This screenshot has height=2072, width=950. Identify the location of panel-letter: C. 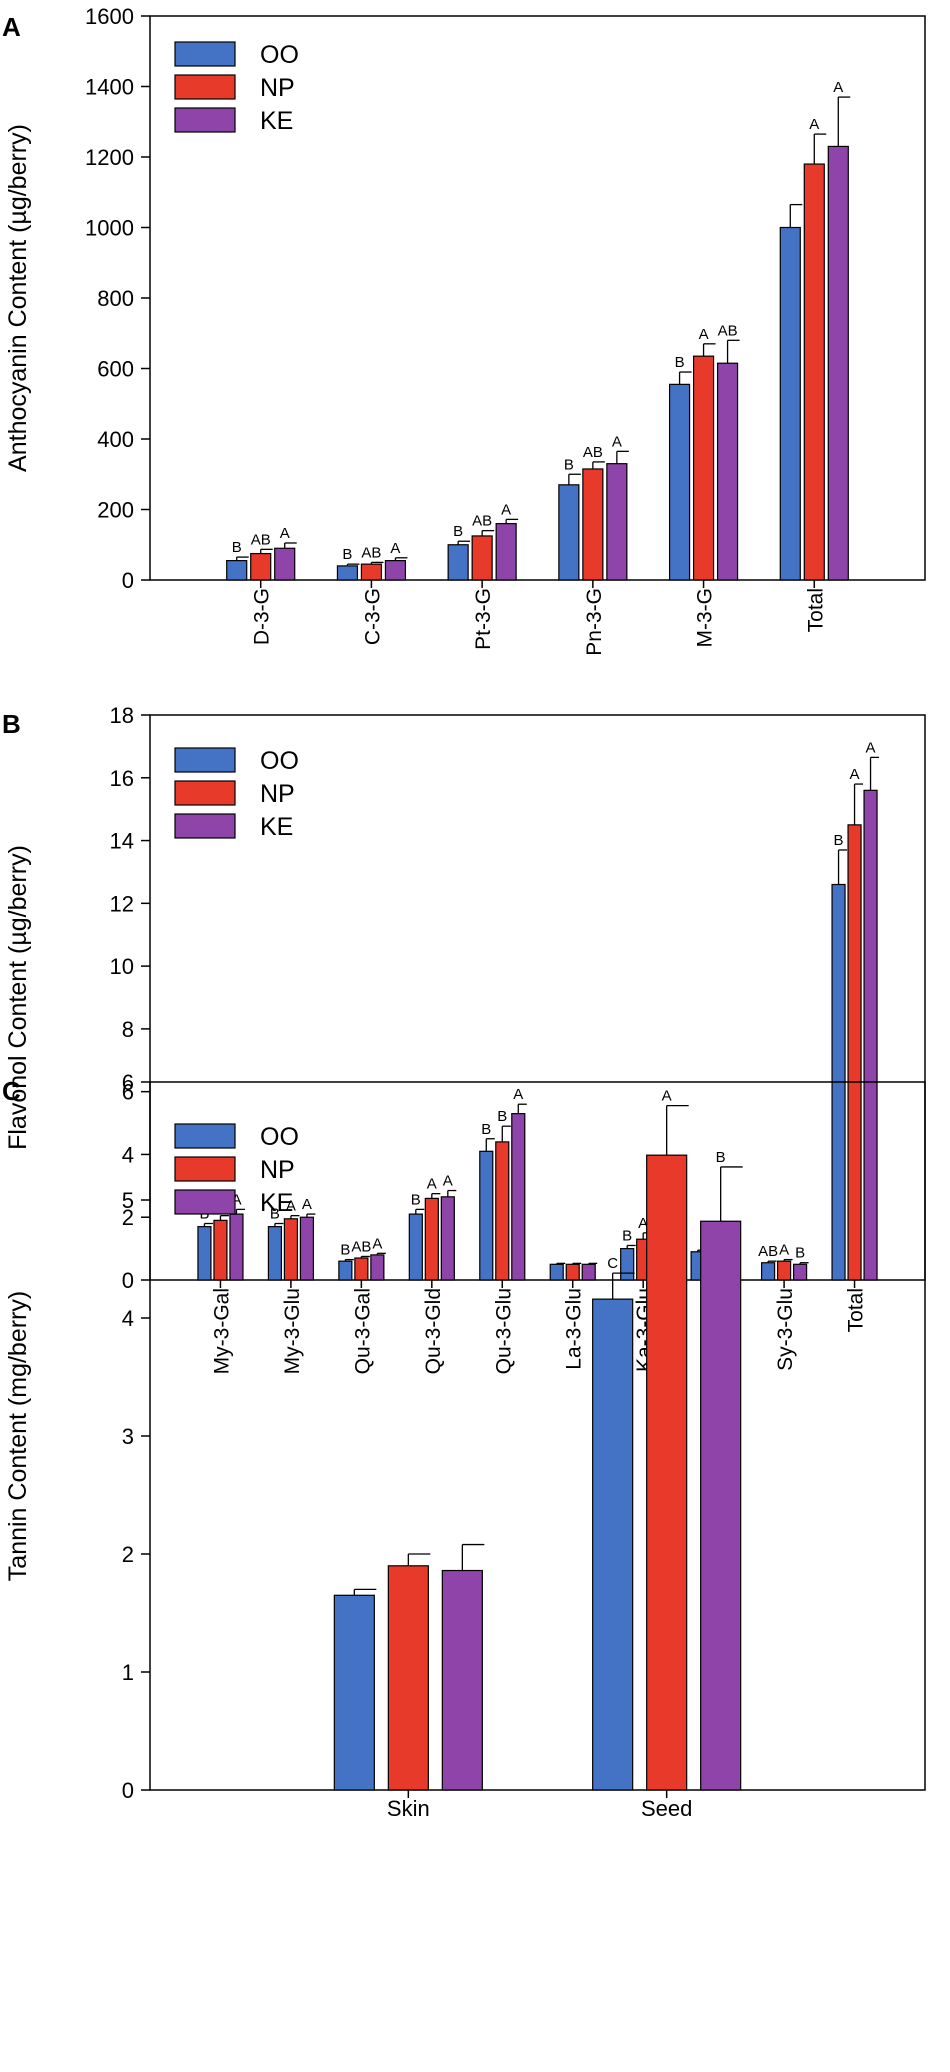
(11, 1091).